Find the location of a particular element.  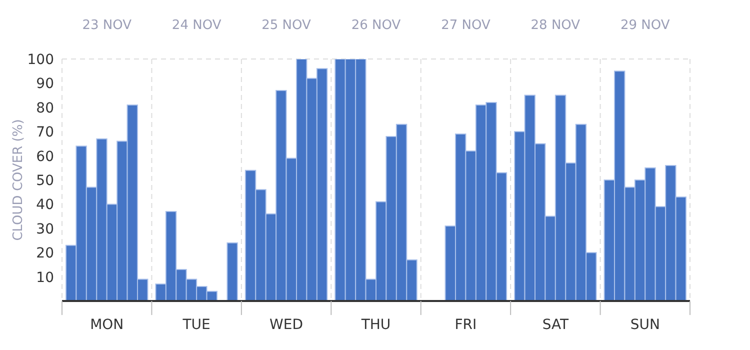

x-tick-label: TUE is located at coordinates (196, 325).